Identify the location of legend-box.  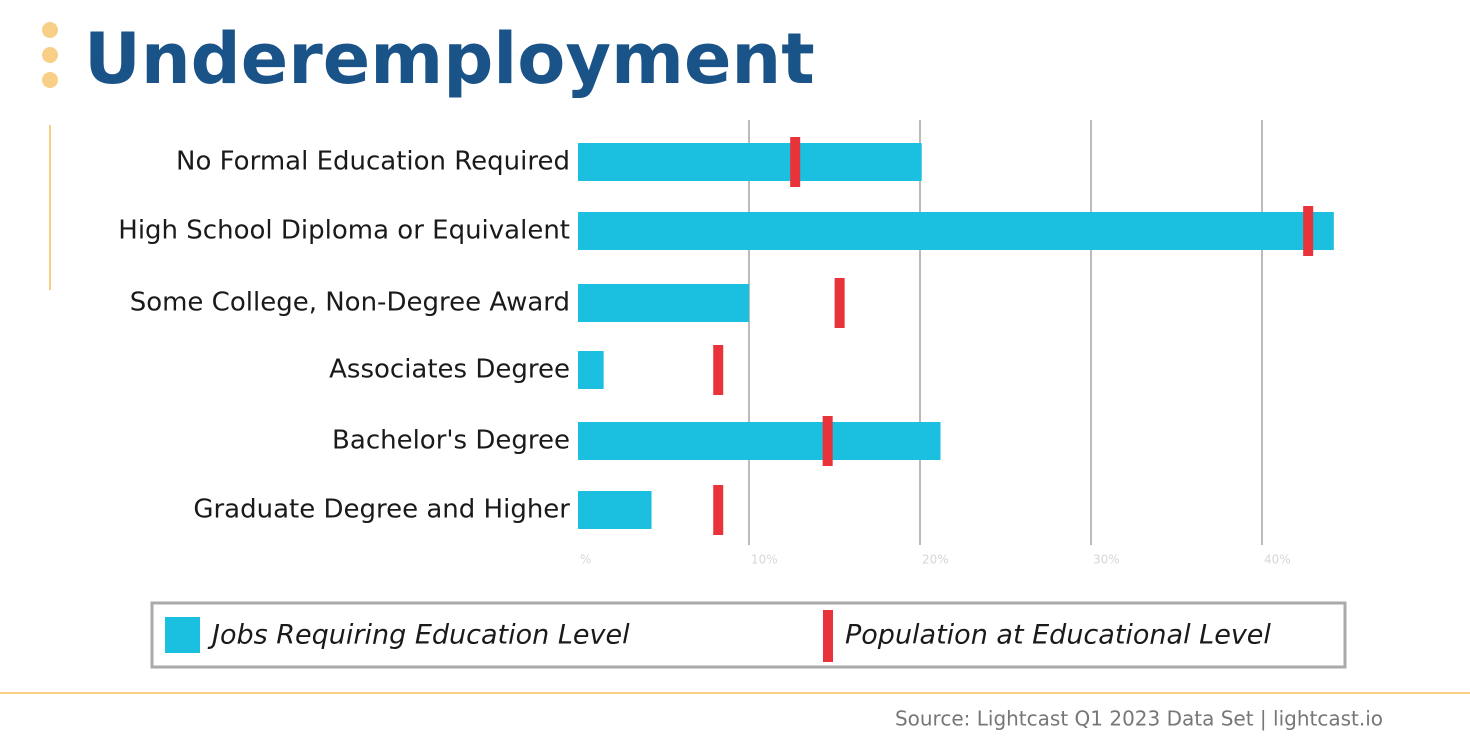
(748, 635).